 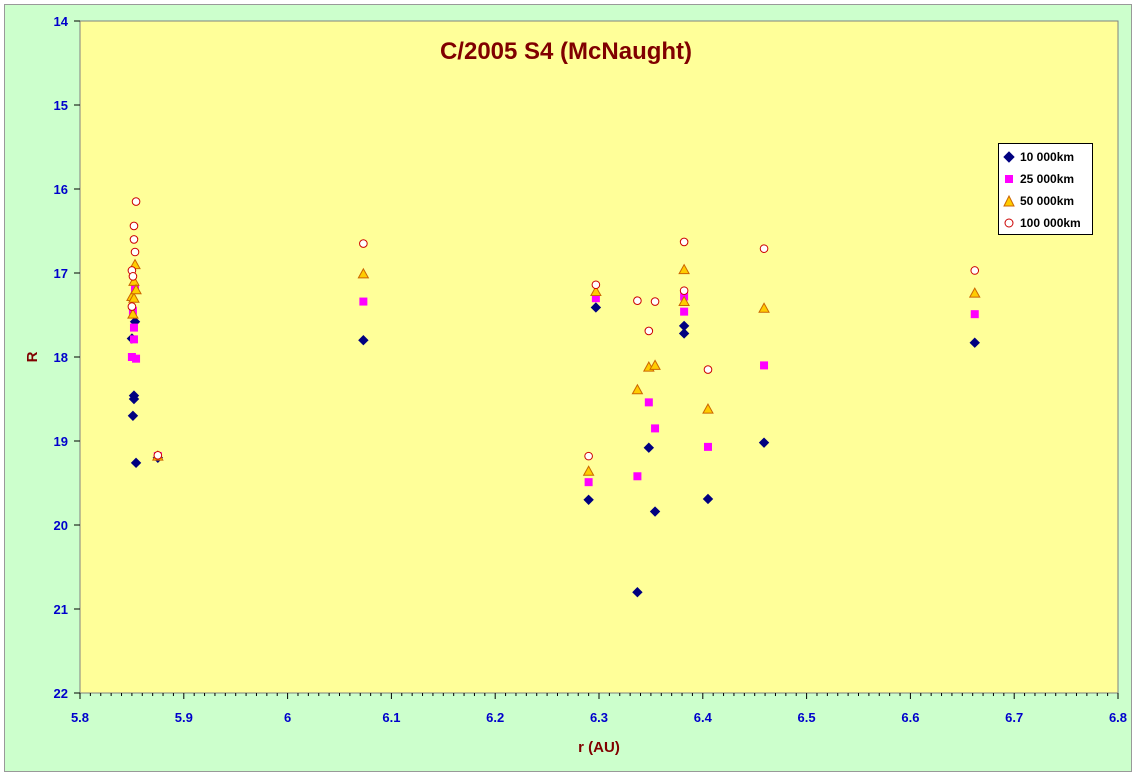 I want to click on x-axis-title: r (AU), so click(x=599, y=747).